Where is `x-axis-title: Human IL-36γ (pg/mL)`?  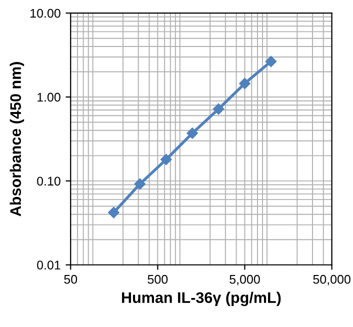
x-axis-title: Human IL-36γ (pg/mL) is located at coordinates (201, 299).